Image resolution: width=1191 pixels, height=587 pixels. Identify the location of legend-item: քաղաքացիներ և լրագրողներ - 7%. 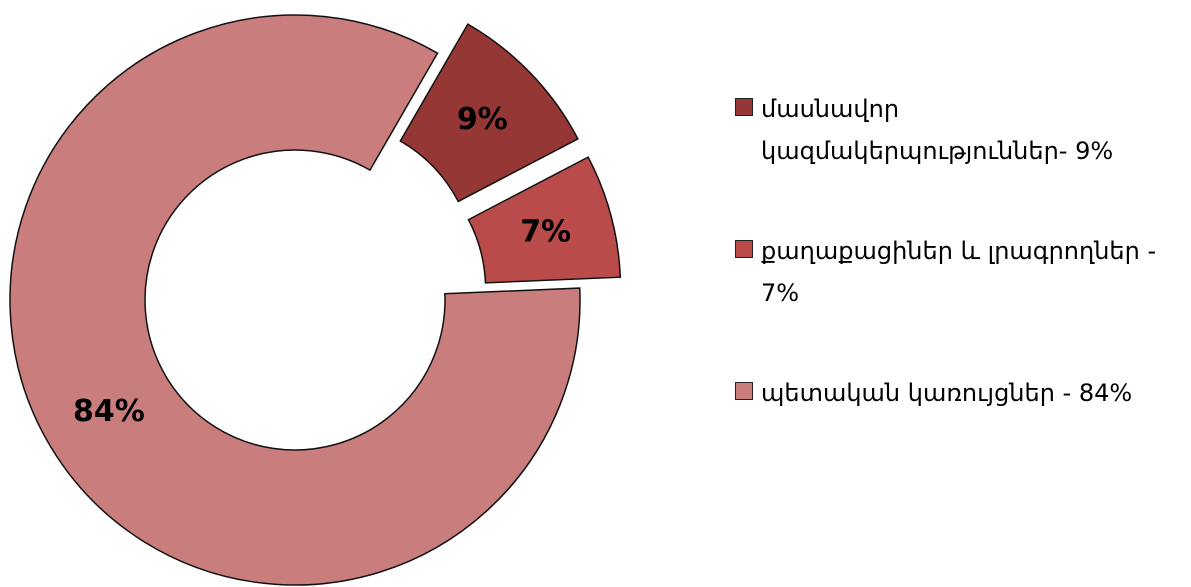
(960, 272).